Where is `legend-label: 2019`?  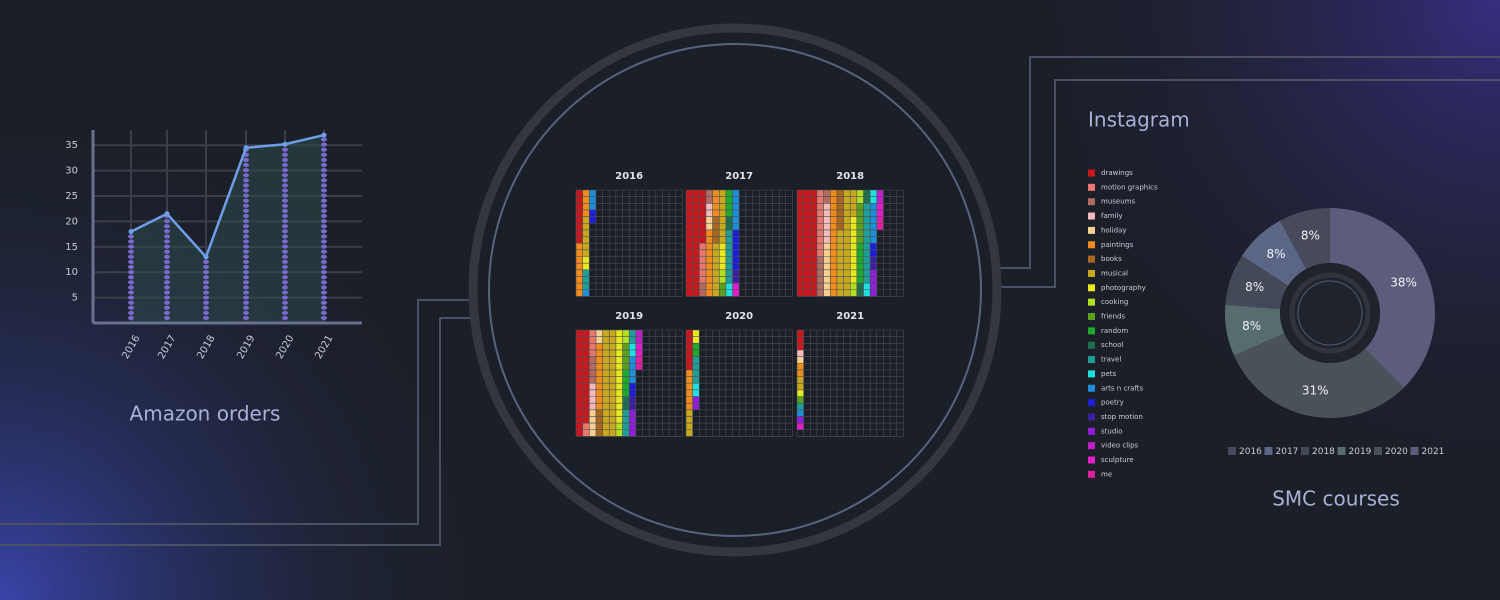 legend-label: 2019 is located at coordinates (1360, 452).